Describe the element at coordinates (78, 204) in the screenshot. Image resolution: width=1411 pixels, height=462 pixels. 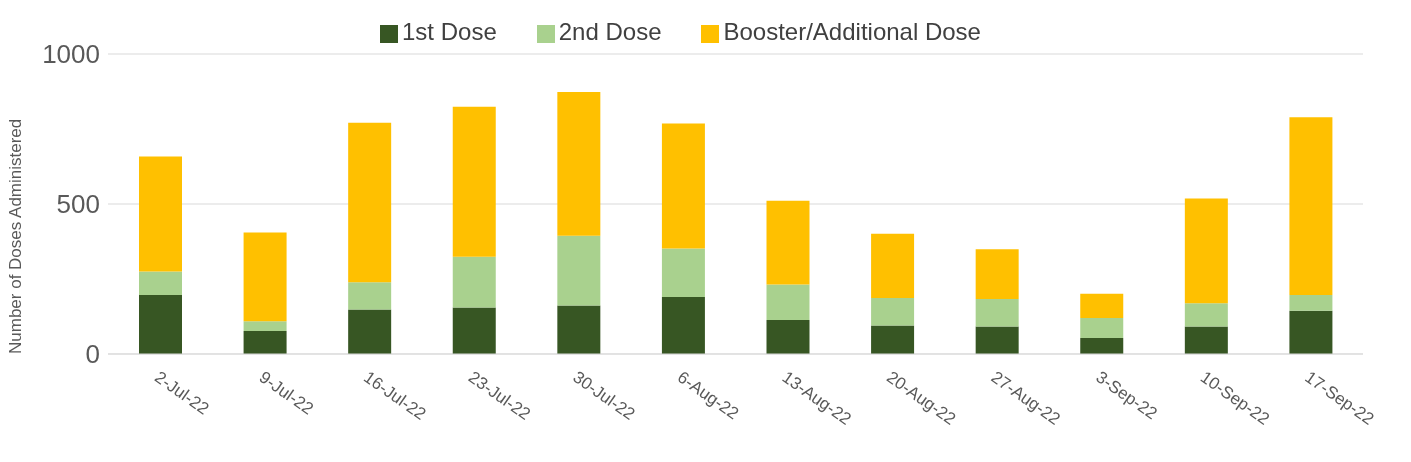
I see `y-tick-label: 500` at that location.